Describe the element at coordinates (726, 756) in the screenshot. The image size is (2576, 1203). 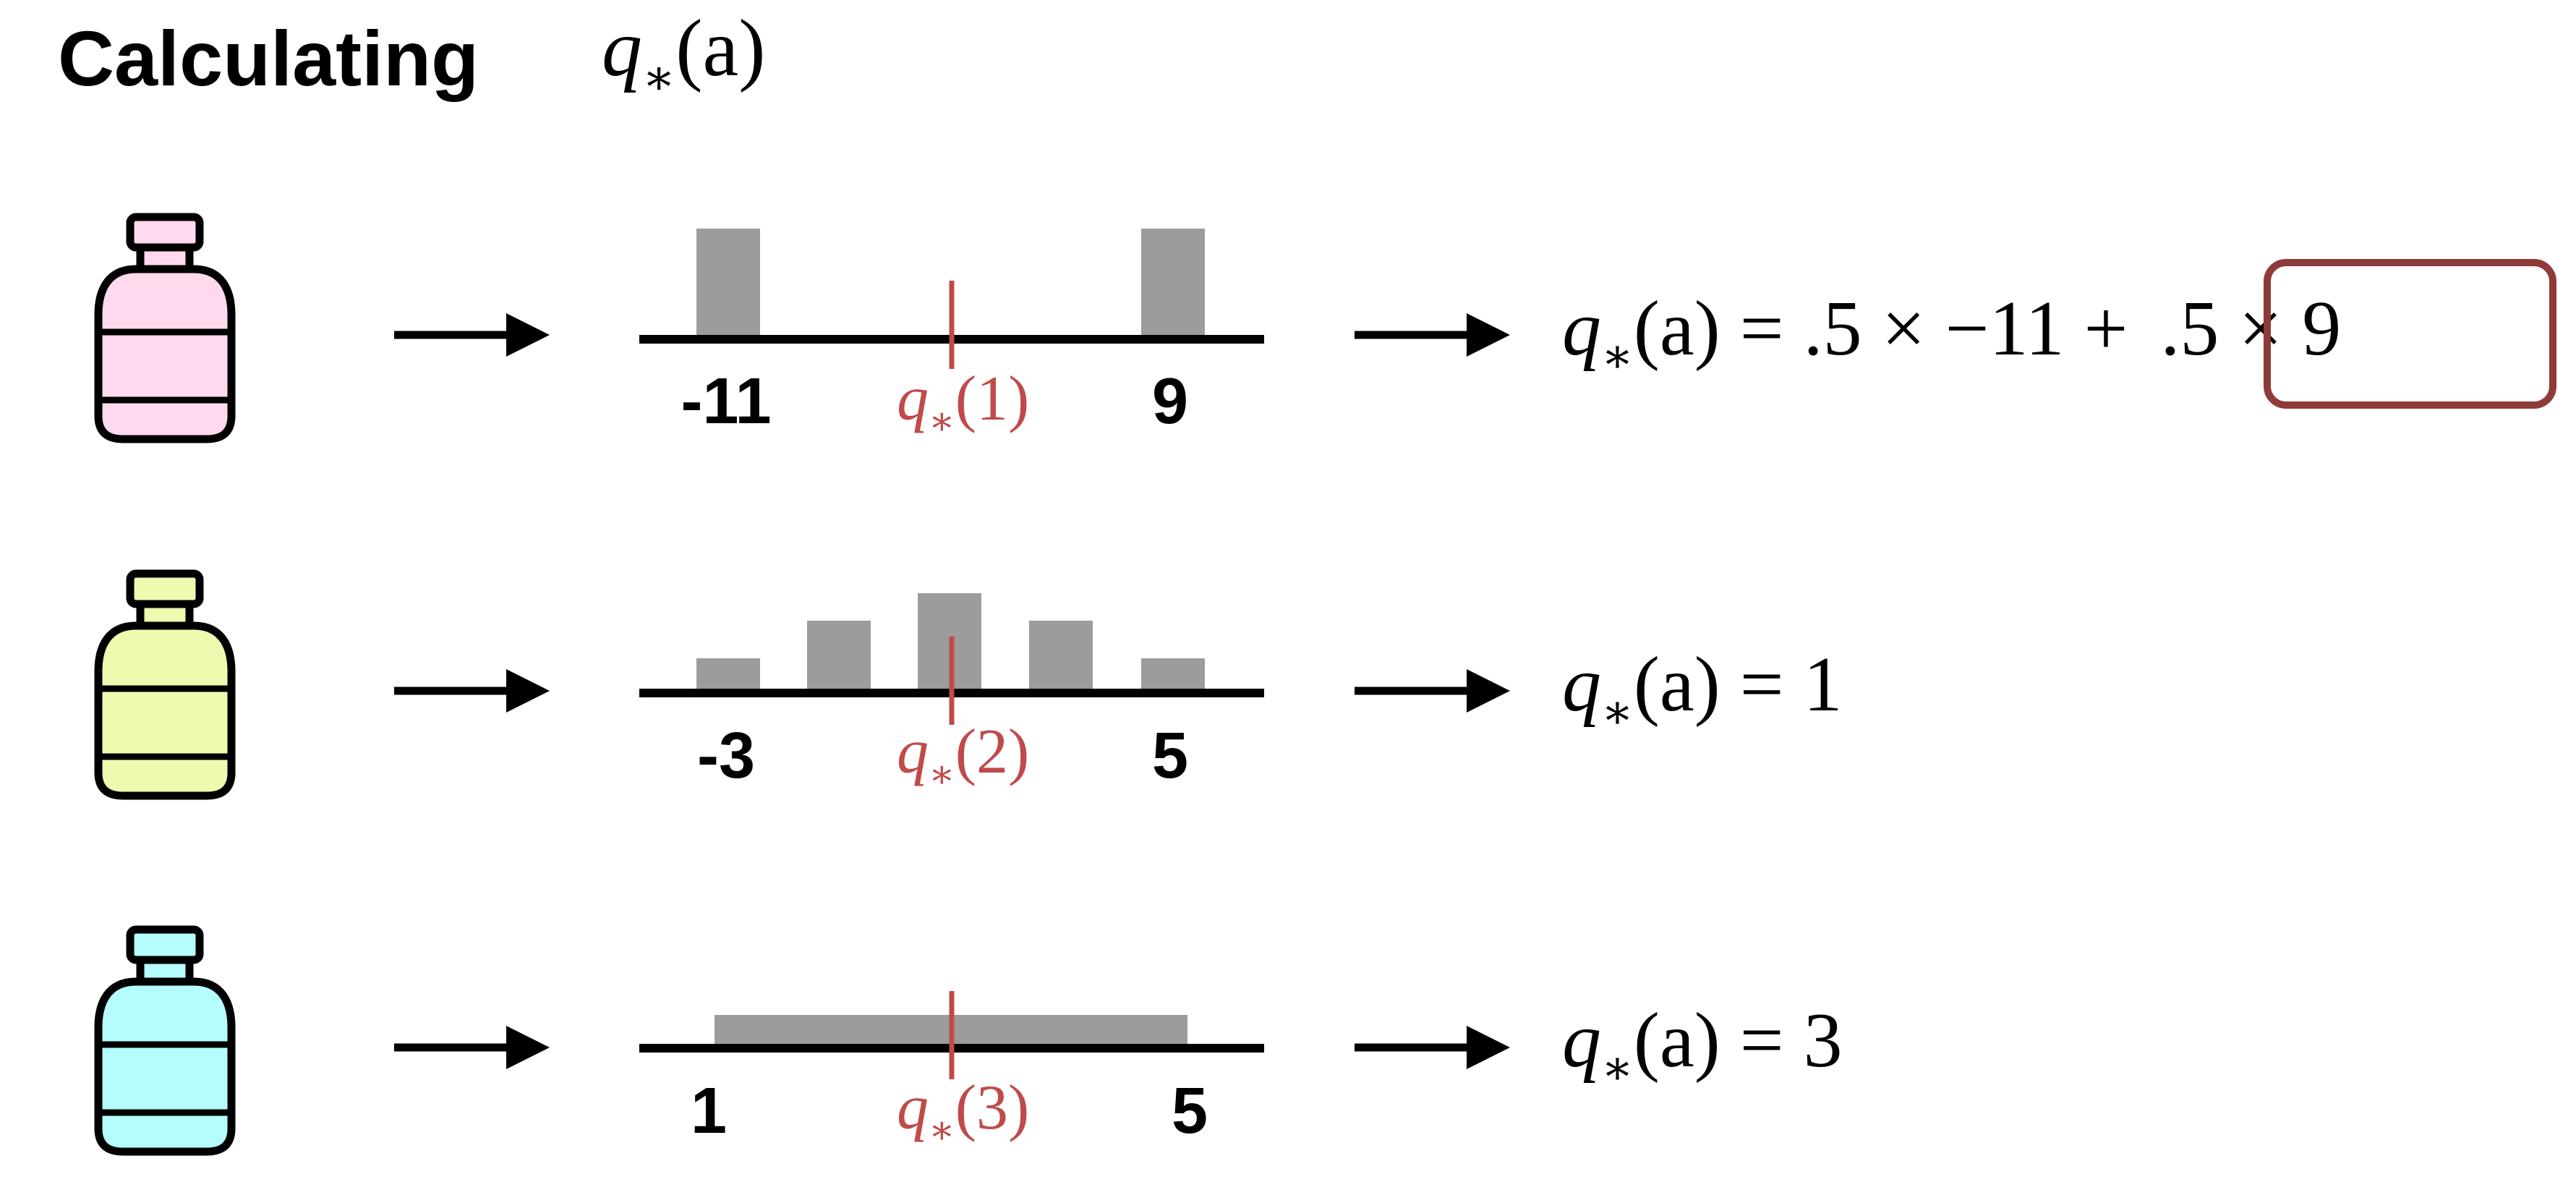
I see `tick-label-min: -3` at that location.